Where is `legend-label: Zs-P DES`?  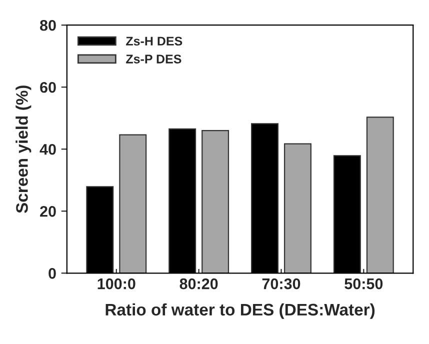
legend-label: Zs-P DES is located at coordinates (154, 59).